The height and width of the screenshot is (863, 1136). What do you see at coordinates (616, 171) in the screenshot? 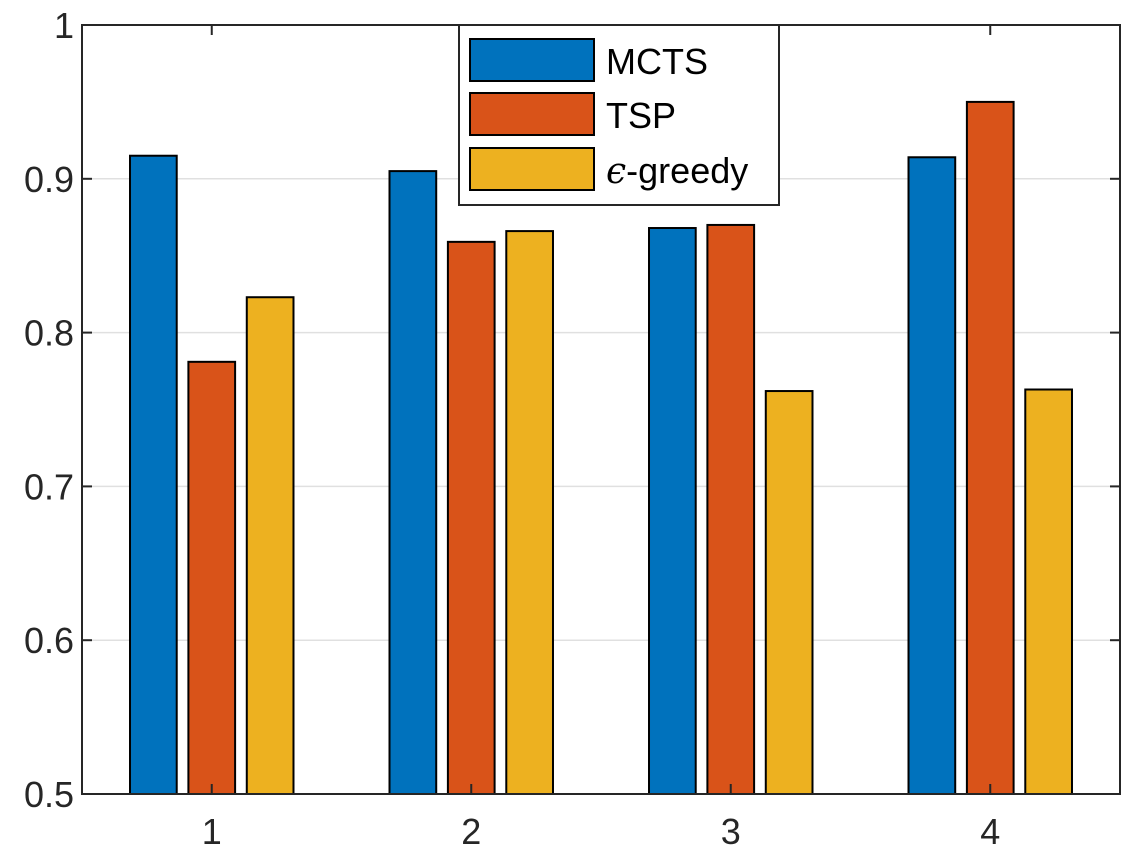
I see `epsilon-symbol: ϵ` at bounding box center [616, 171].